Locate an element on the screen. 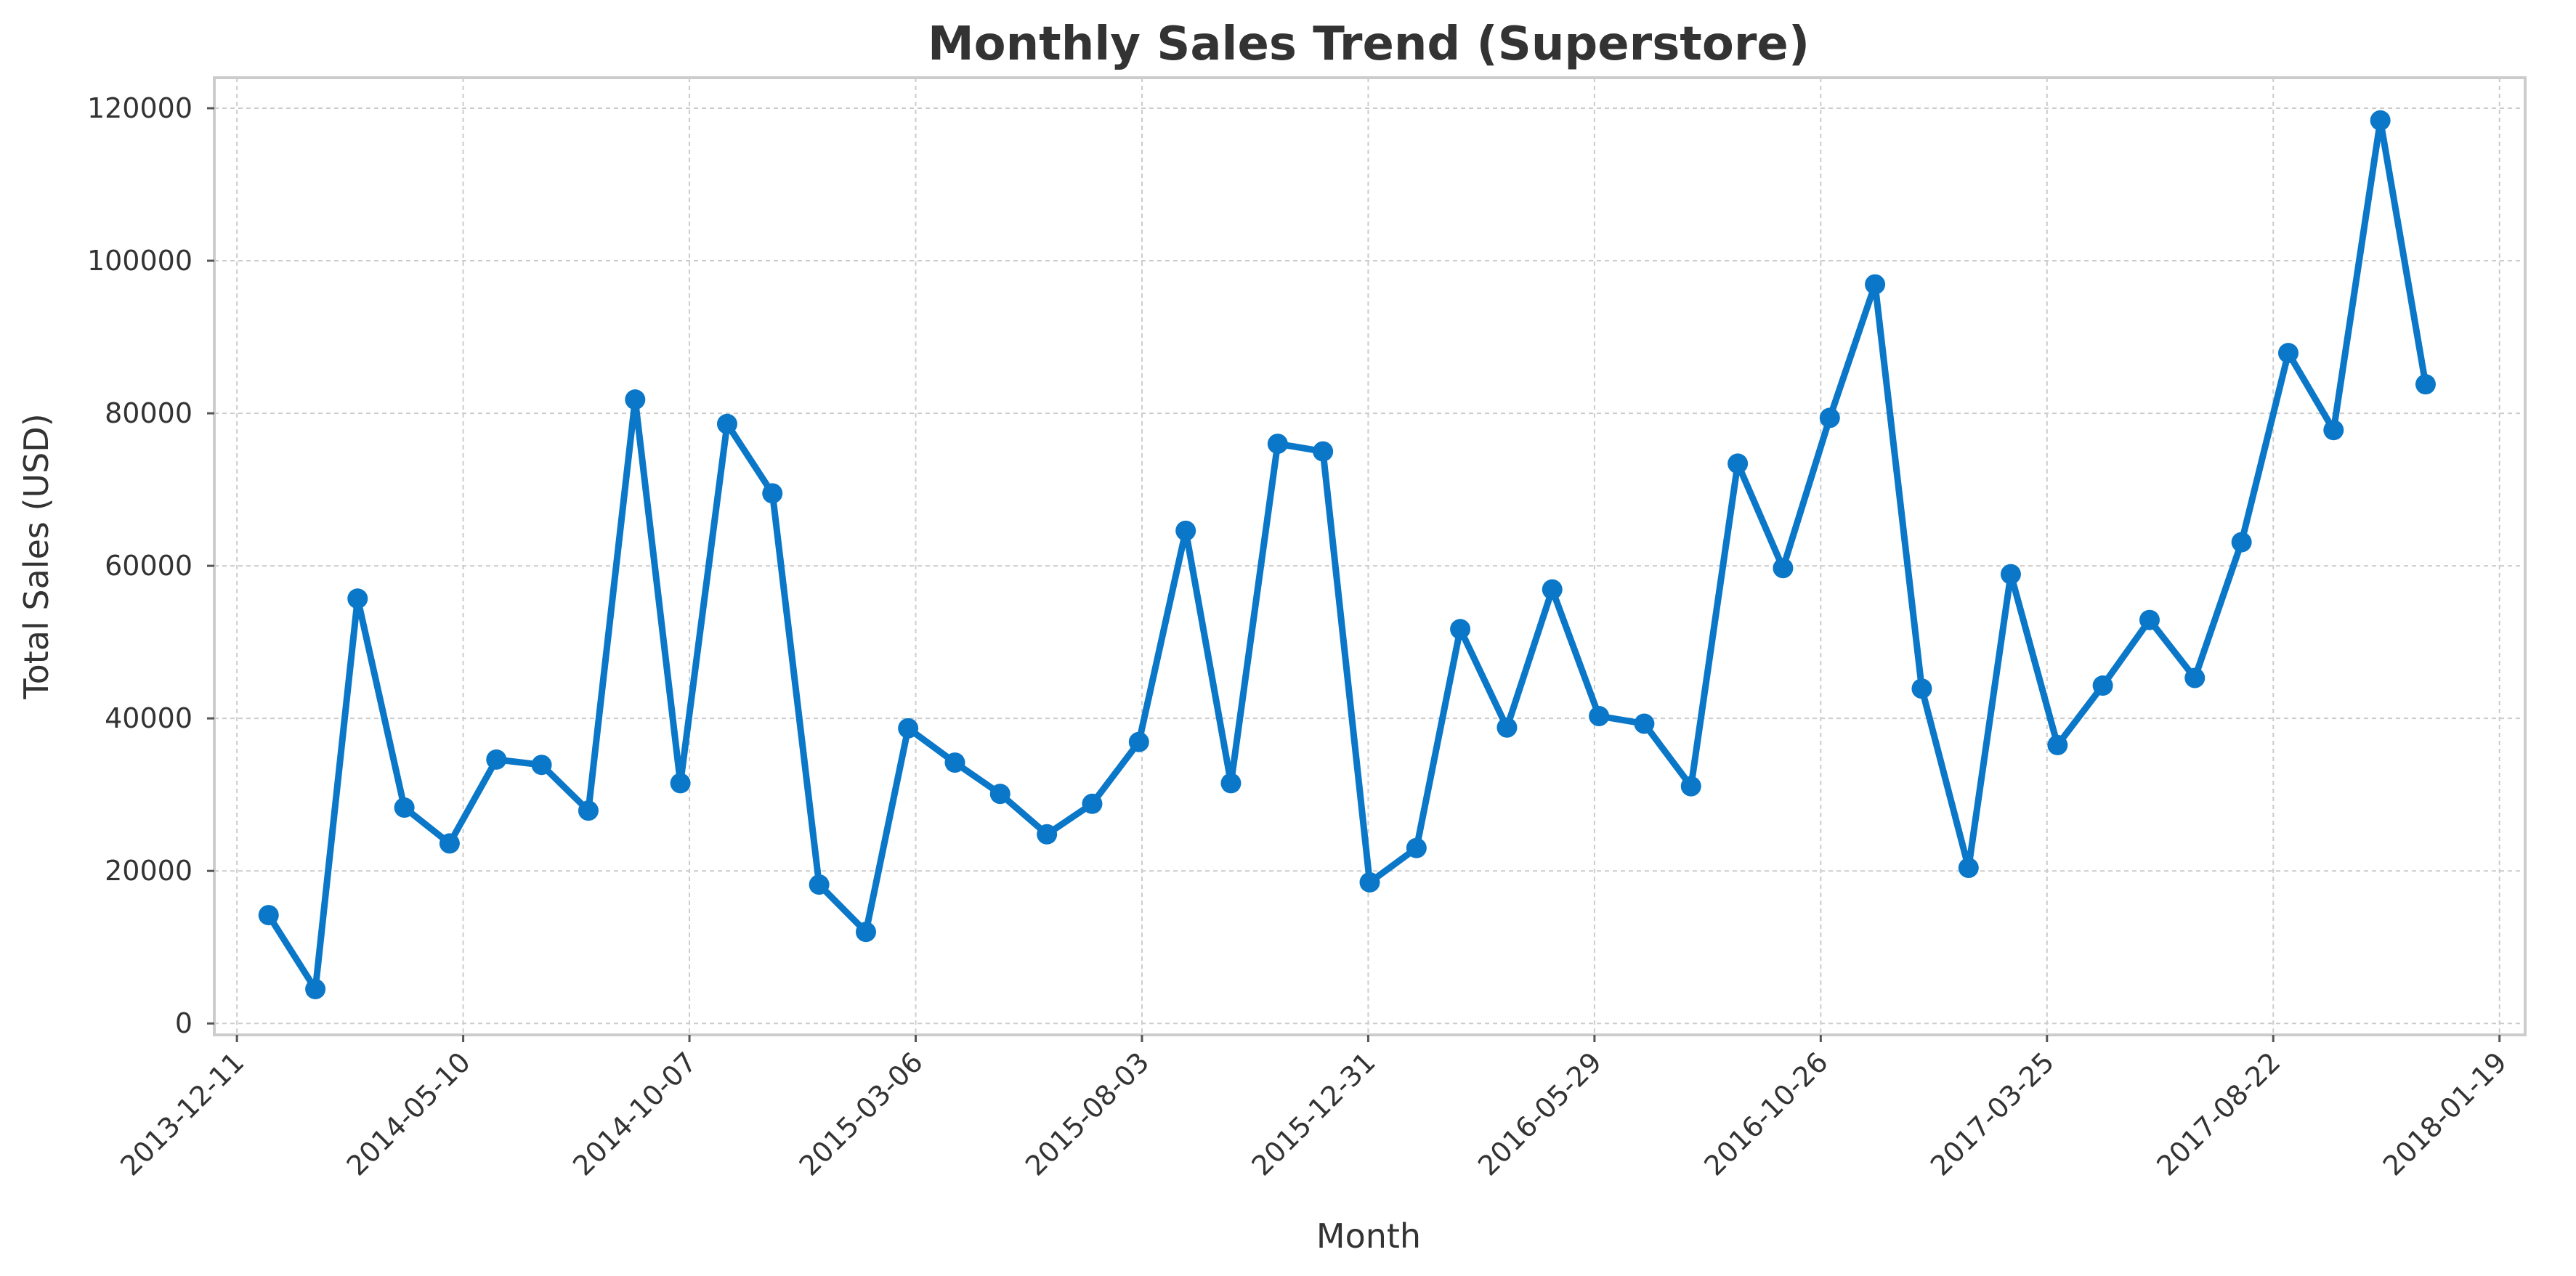 This screenshot has height=1276, width=2576. y-tick-label: 60000 is located at coordinates (149, 566).